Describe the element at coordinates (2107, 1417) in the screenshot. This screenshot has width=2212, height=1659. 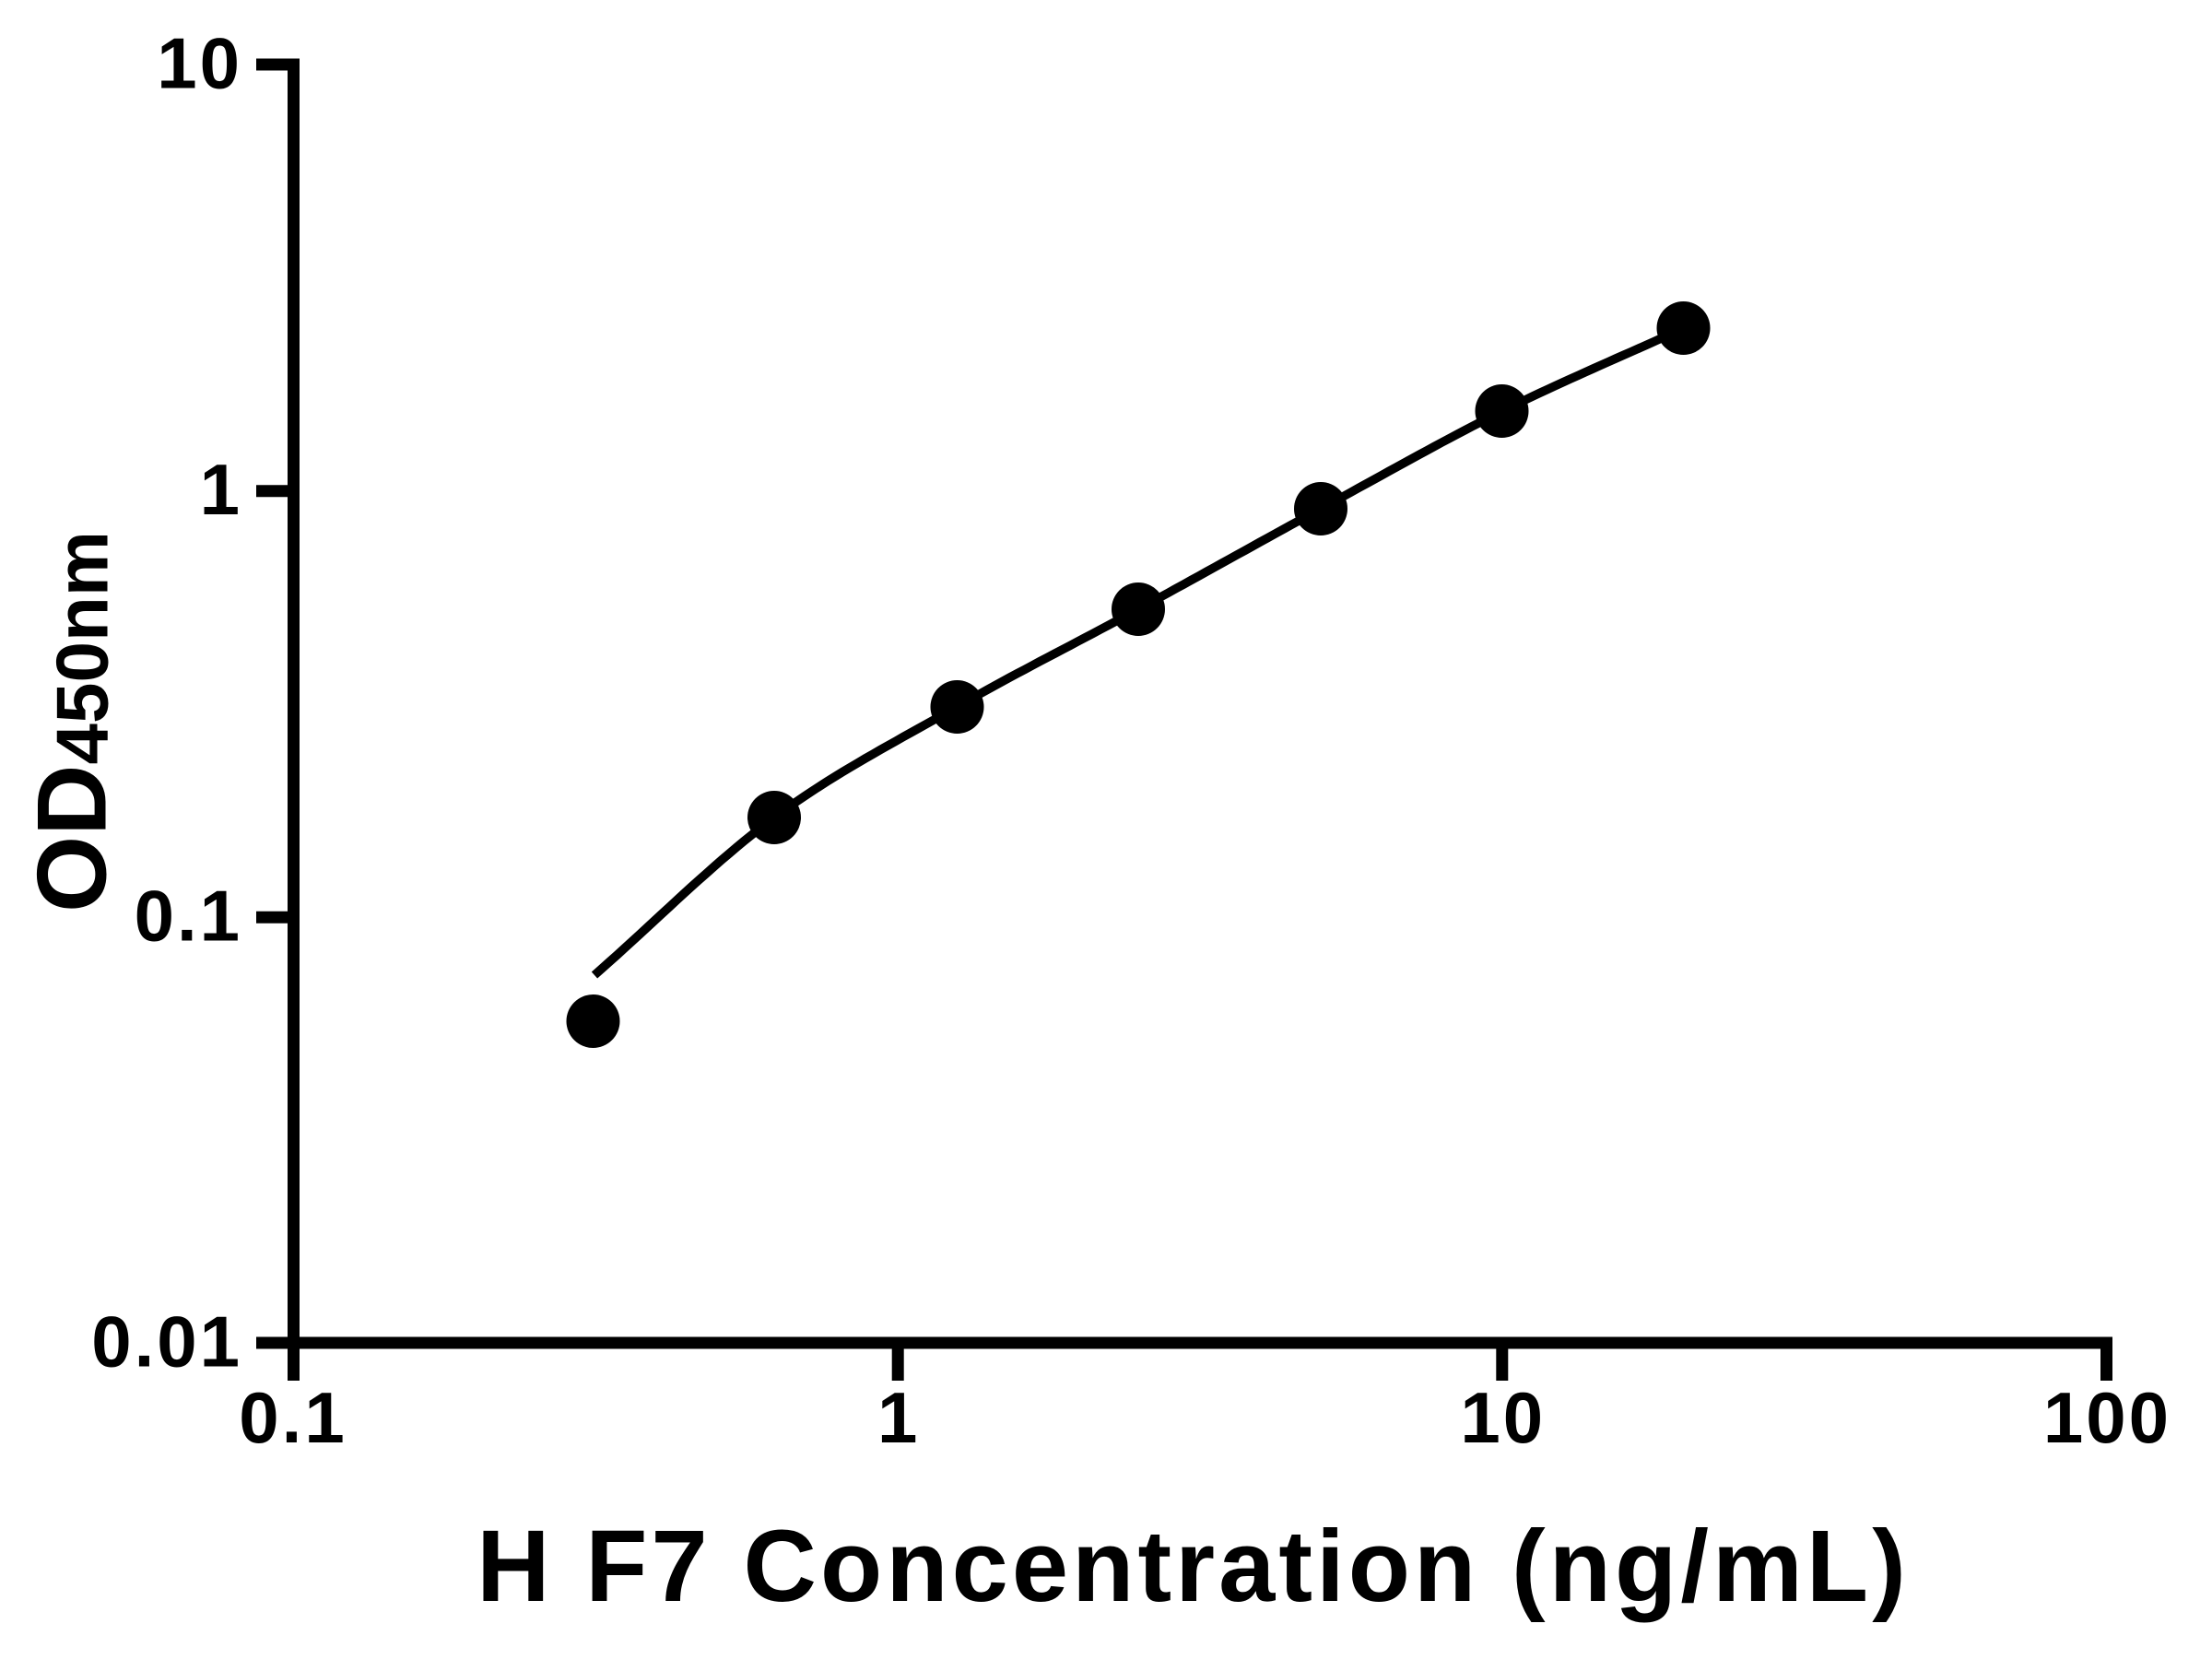
I see `svg-text: 100` at that location.